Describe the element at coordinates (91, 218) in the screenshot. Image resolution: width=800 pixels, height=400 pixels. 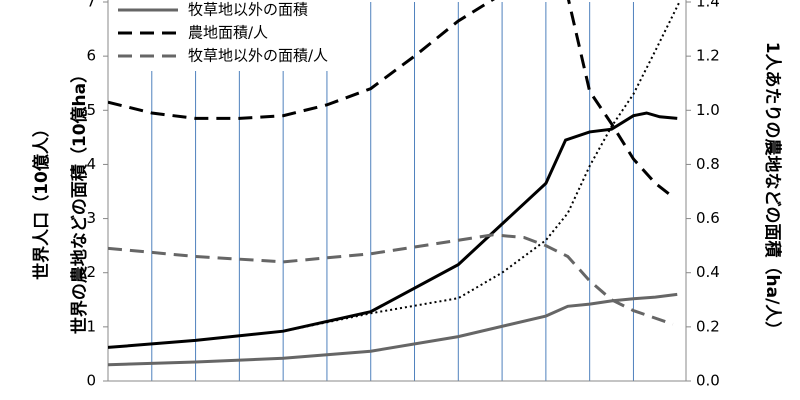
I see `y-tick-label: 3` at that location.